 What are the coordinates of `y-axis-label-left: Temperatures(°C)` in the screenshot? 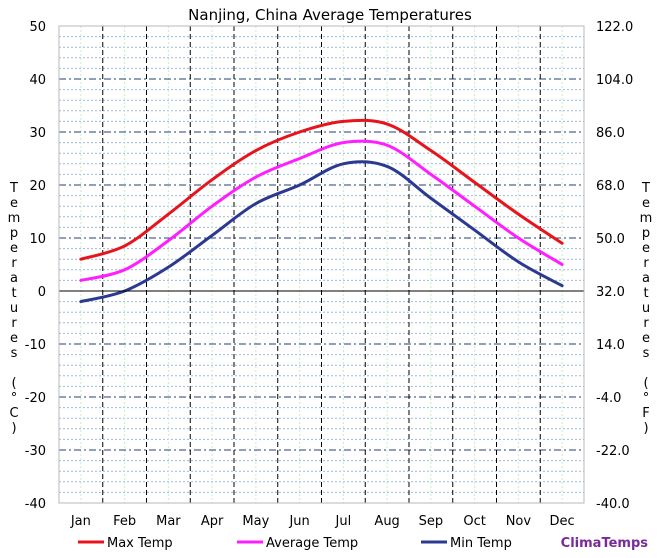 It's located at (14, 308).